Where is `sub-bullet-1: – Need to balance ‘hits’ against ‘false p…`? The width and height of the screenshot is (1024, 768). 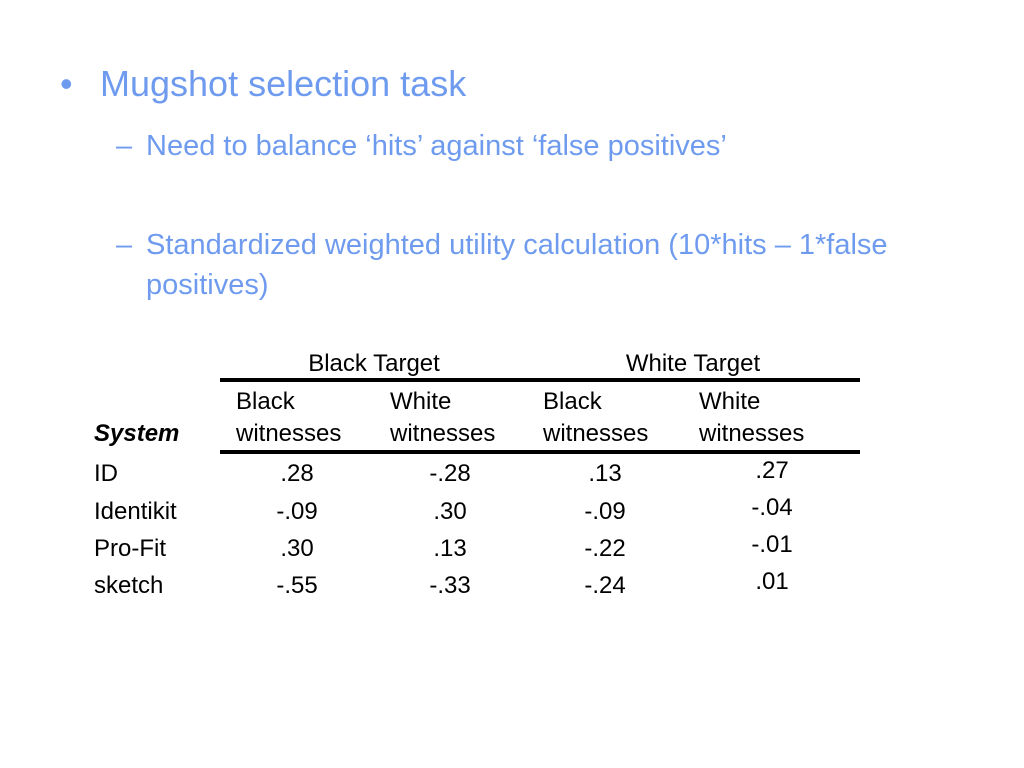
sub-bullet-1: – Need to balance ‘hits’ against ‘false p… is located at coordinates (421, 146).